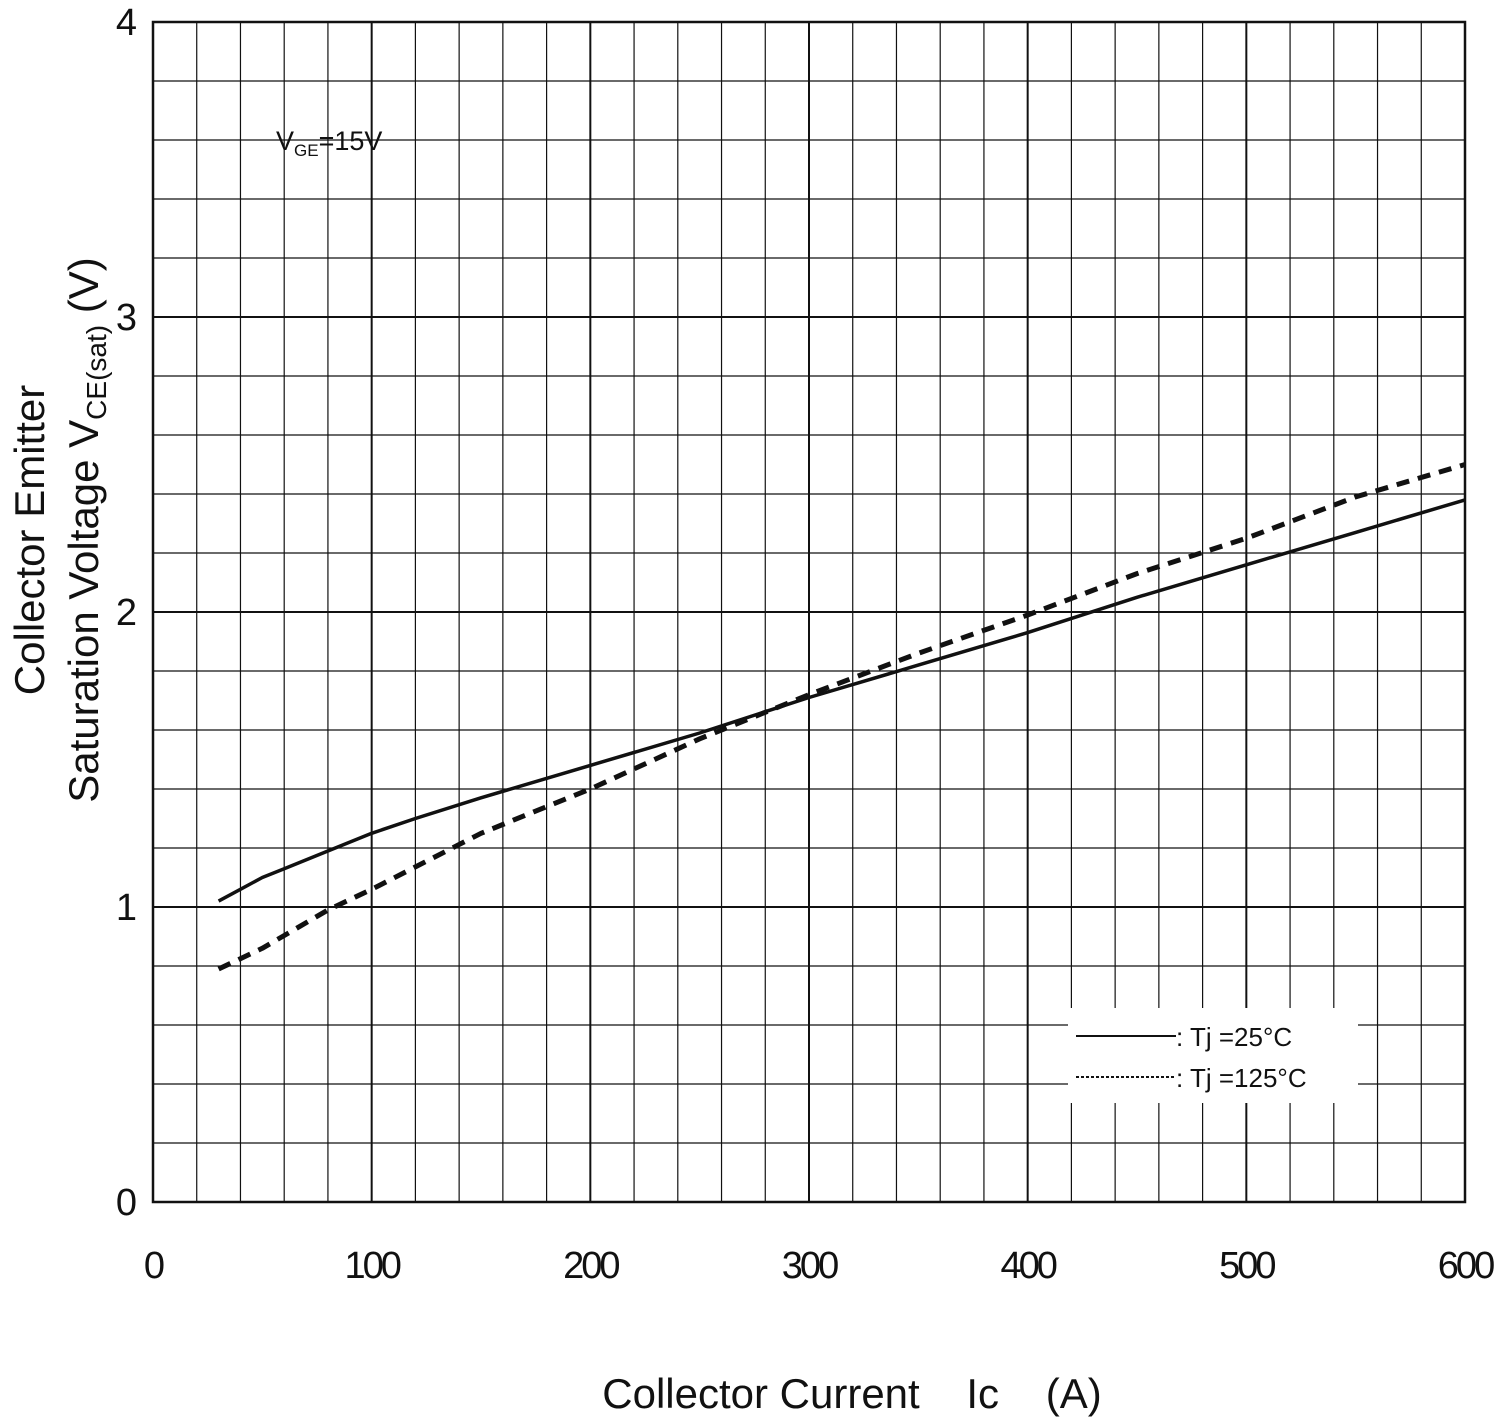 Image resolution: width=1512 pixels, height=1423 pixels. I want to click on x-tick-label: 0, so click(154, 1266).